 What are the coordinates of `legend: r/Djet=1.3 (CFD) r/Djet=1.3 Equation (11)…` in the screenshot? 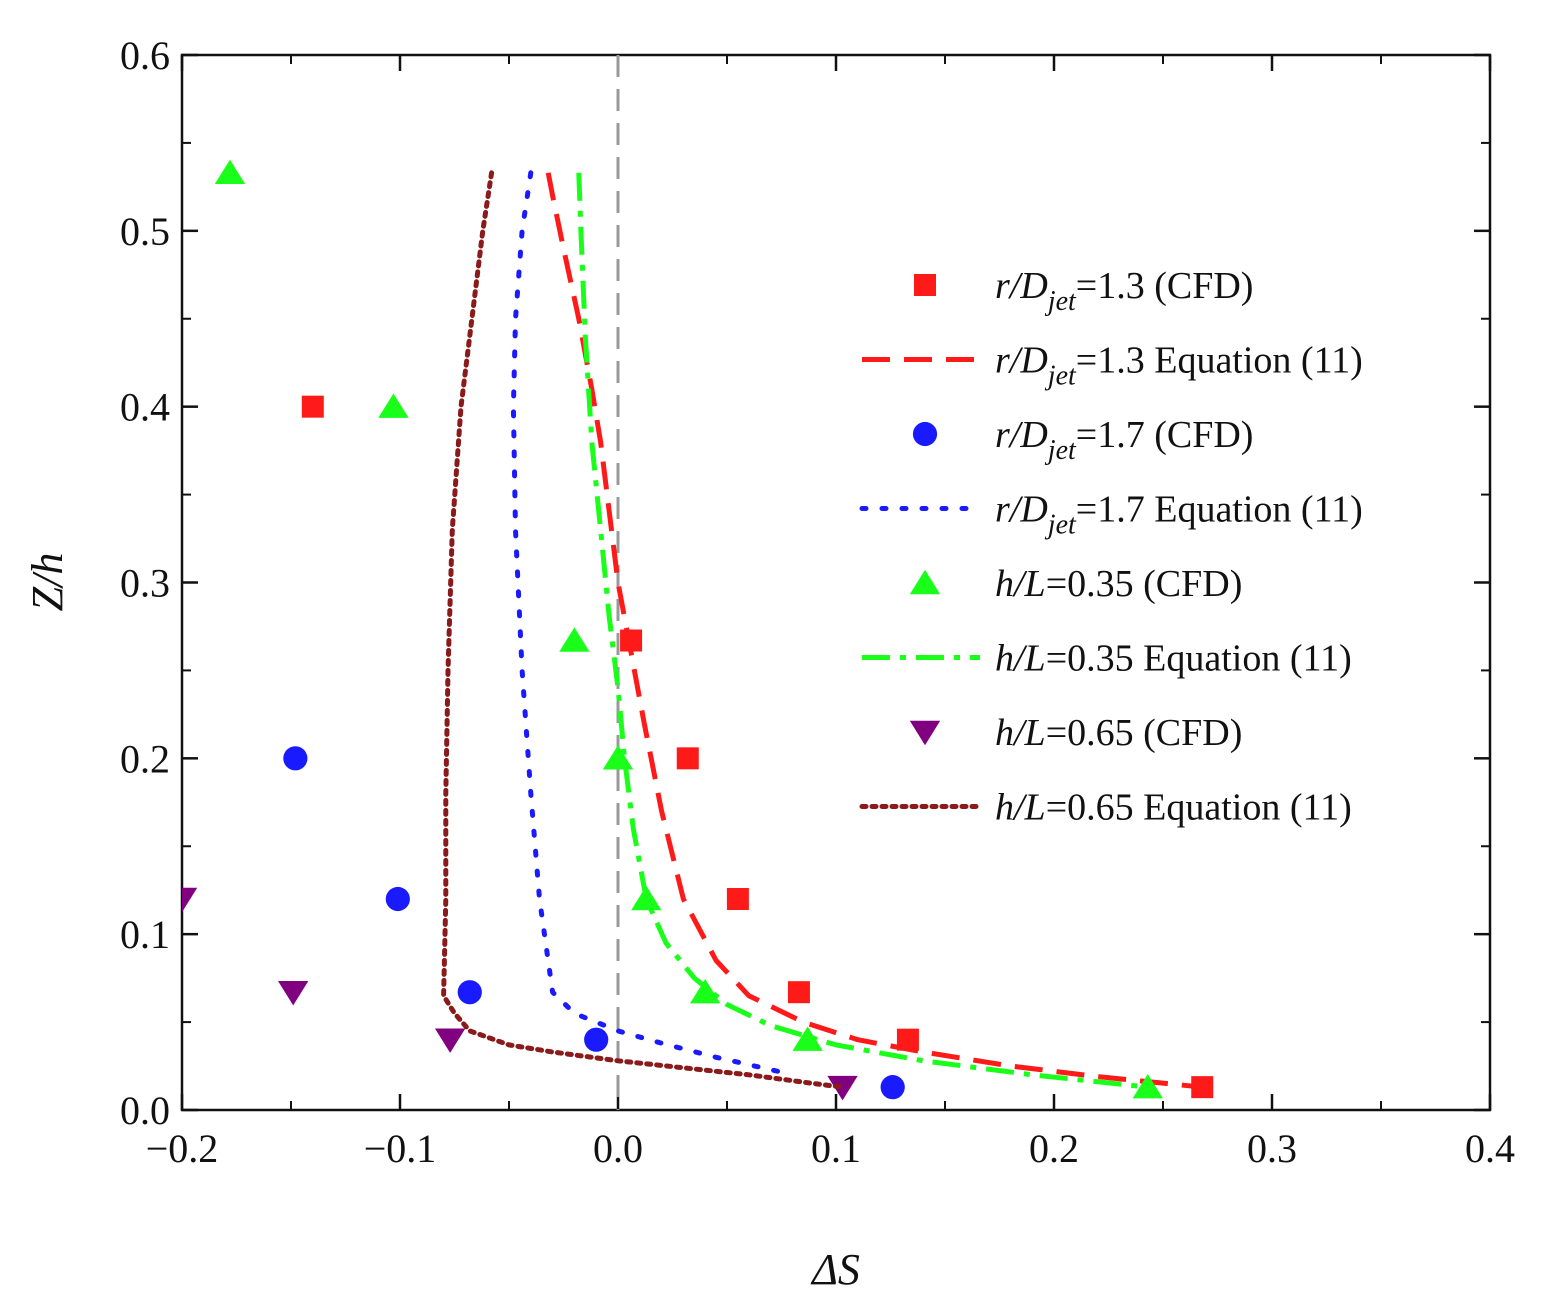 It's located at (1111, 547).